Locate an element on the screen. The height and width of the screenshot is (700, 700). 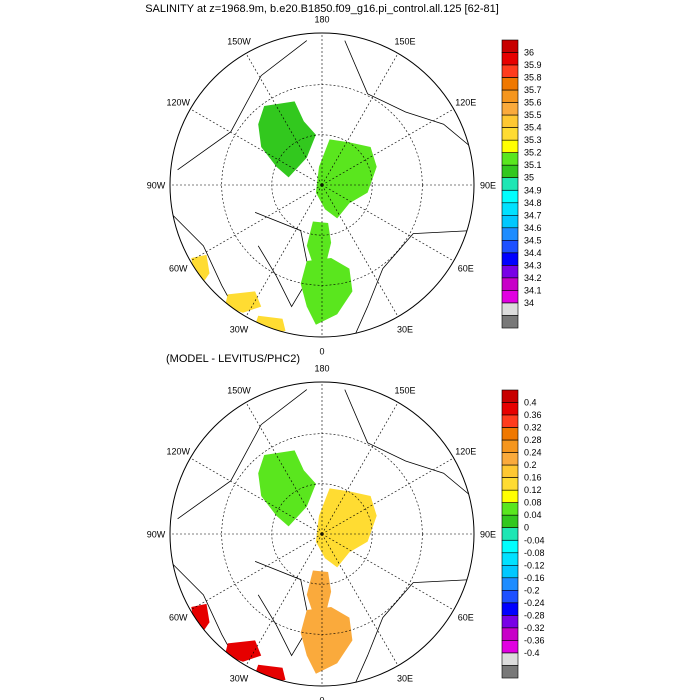
colorbar-label: -0.32 is located at coordinates (534, 628).